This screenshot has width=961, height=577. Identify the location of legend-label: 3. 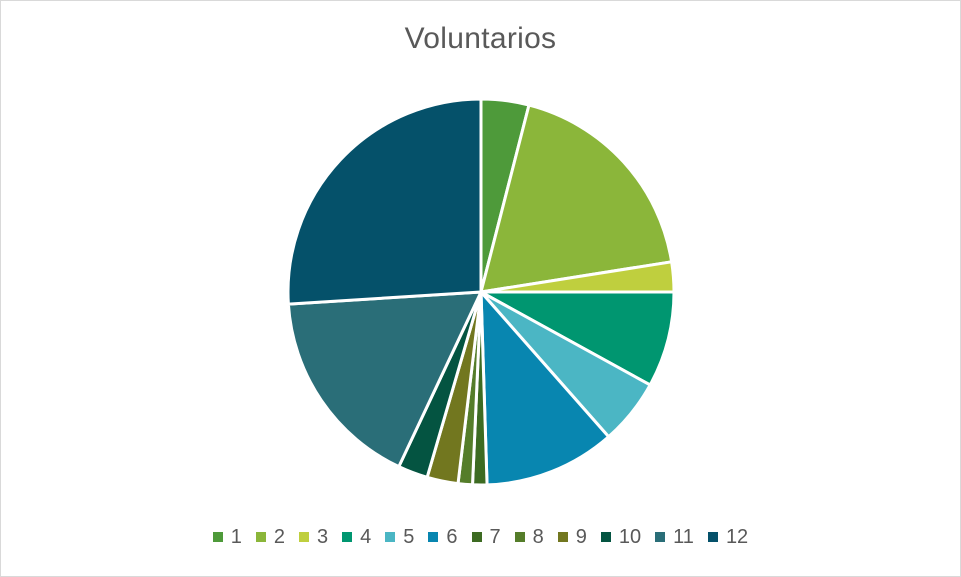
(323, 536).